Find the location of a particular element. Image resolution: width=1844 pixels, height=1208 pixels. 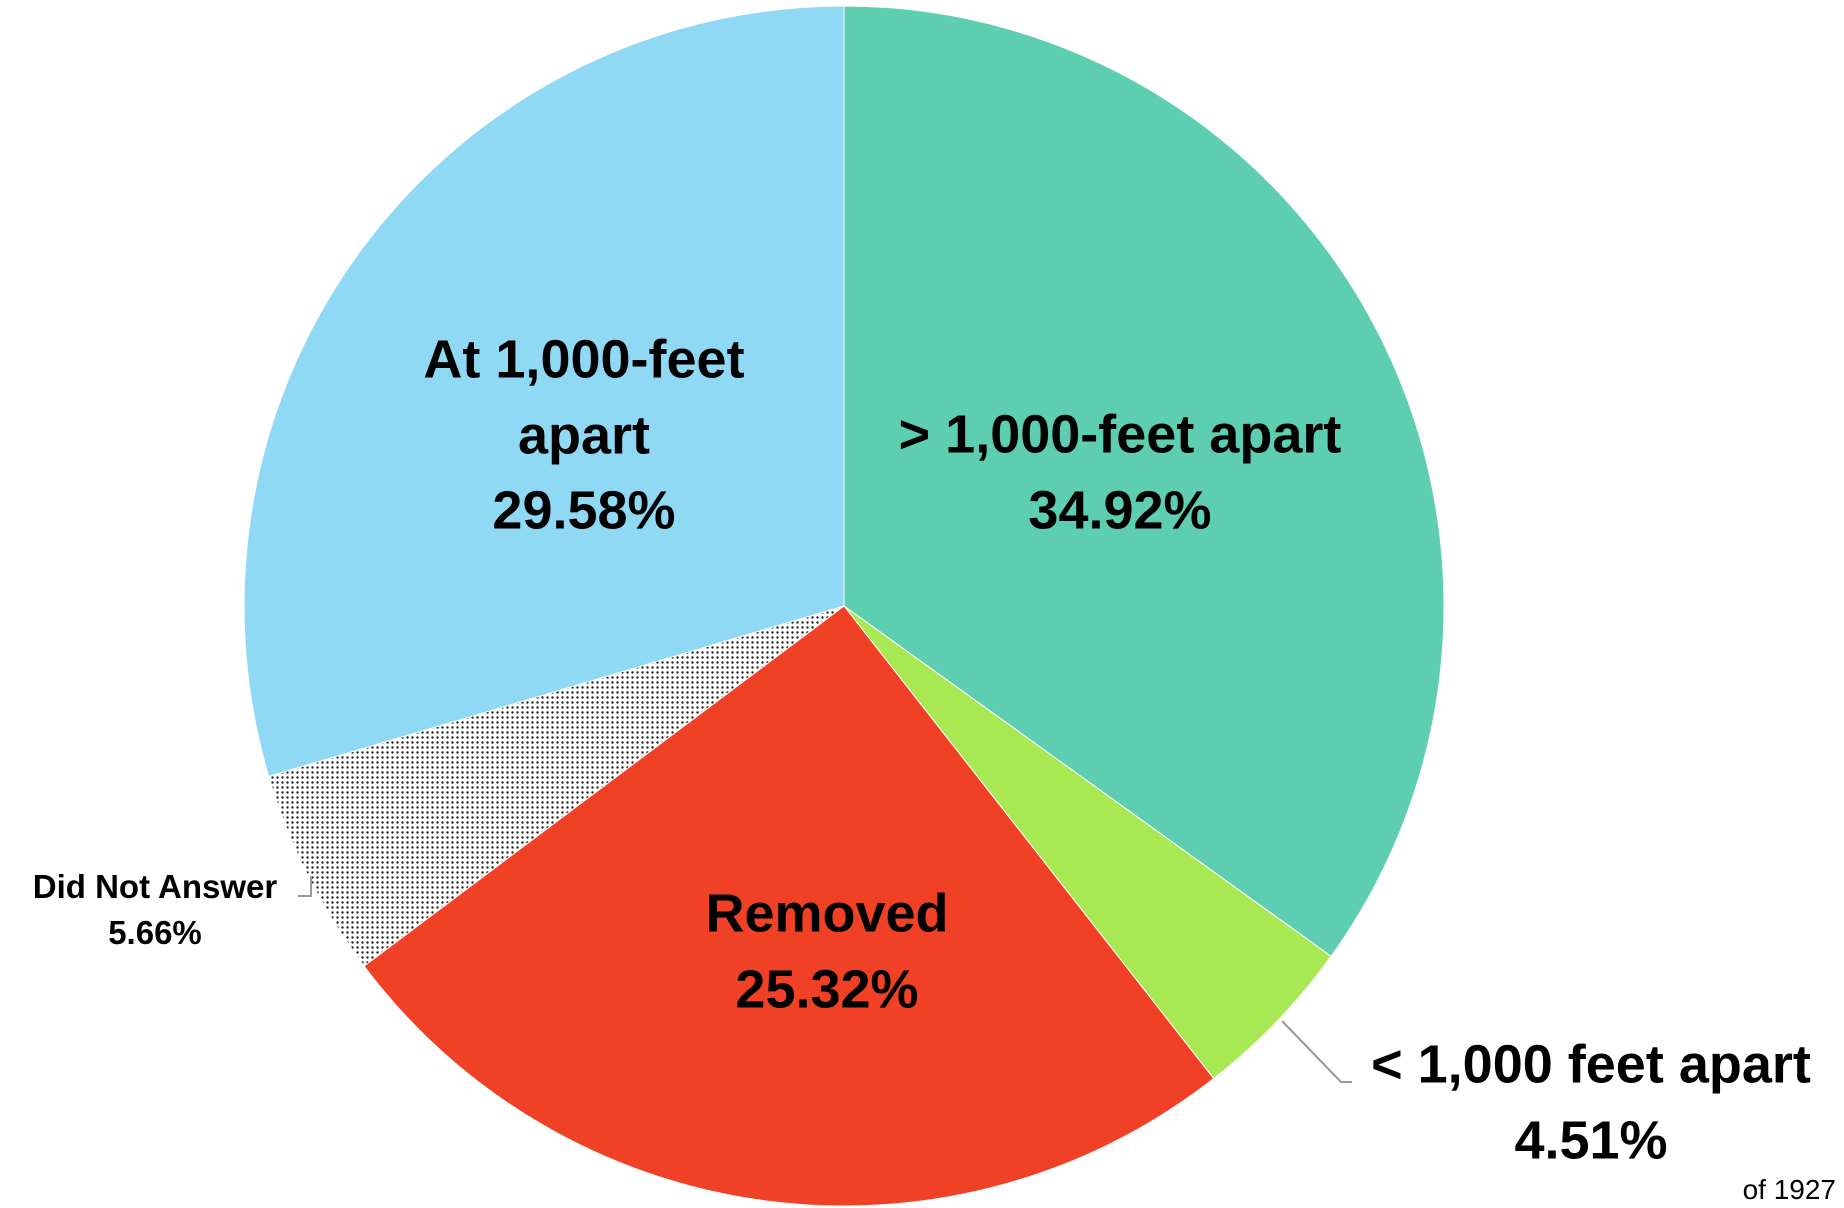

category-label: At 1,000-feet apart is located at coordinates (584, 397).